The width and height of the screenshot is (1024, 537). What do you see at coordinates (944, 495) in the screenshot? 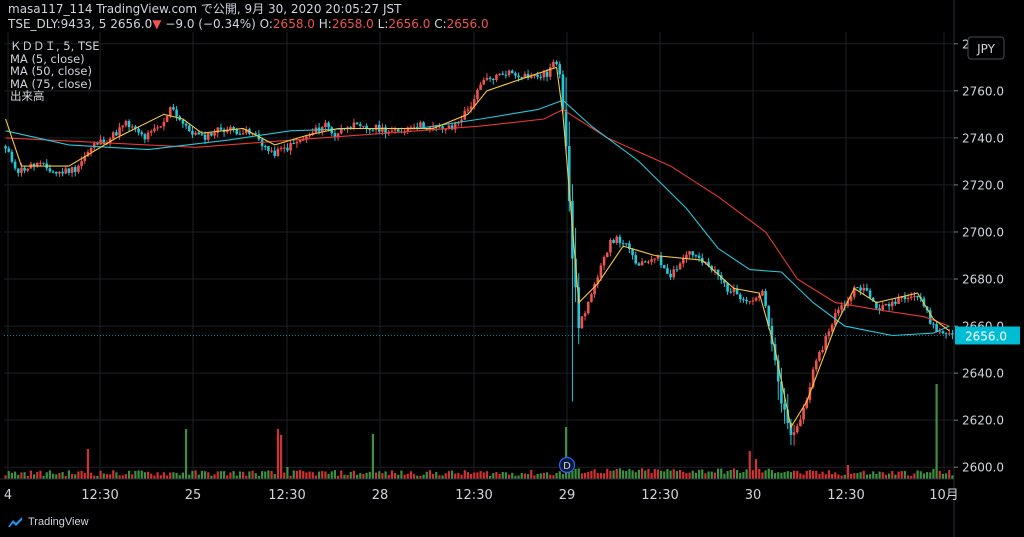
I see `x-tick-label: 10月` at bounding box center [944, 495].